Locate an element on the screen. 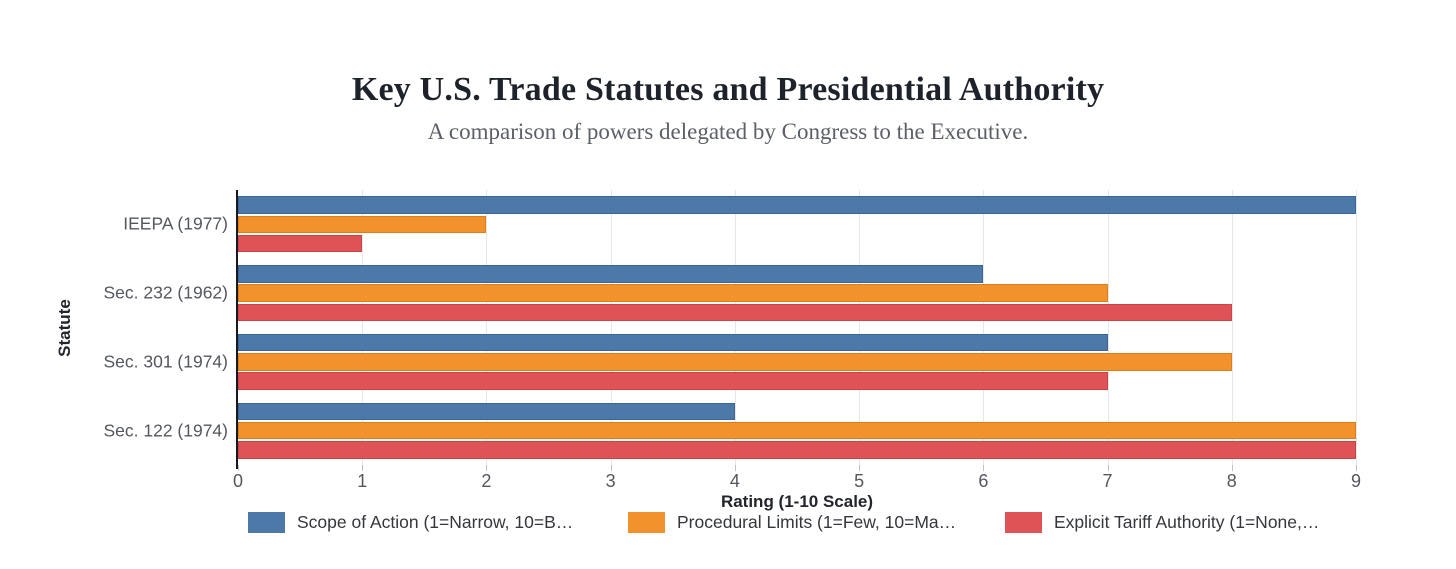 The width and height of the screenshot is (1456, 569). x-tick-label: 7 is located at coordinates (1107, 481).